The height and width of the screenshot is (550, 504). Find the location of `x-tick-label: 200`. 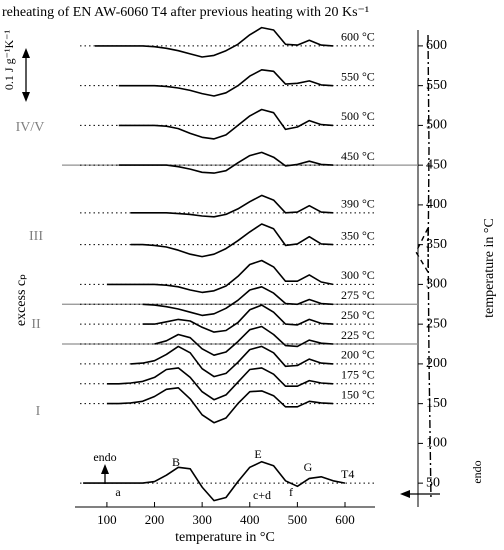

x-tick-label: 200 is located at coordinates (155, 519).